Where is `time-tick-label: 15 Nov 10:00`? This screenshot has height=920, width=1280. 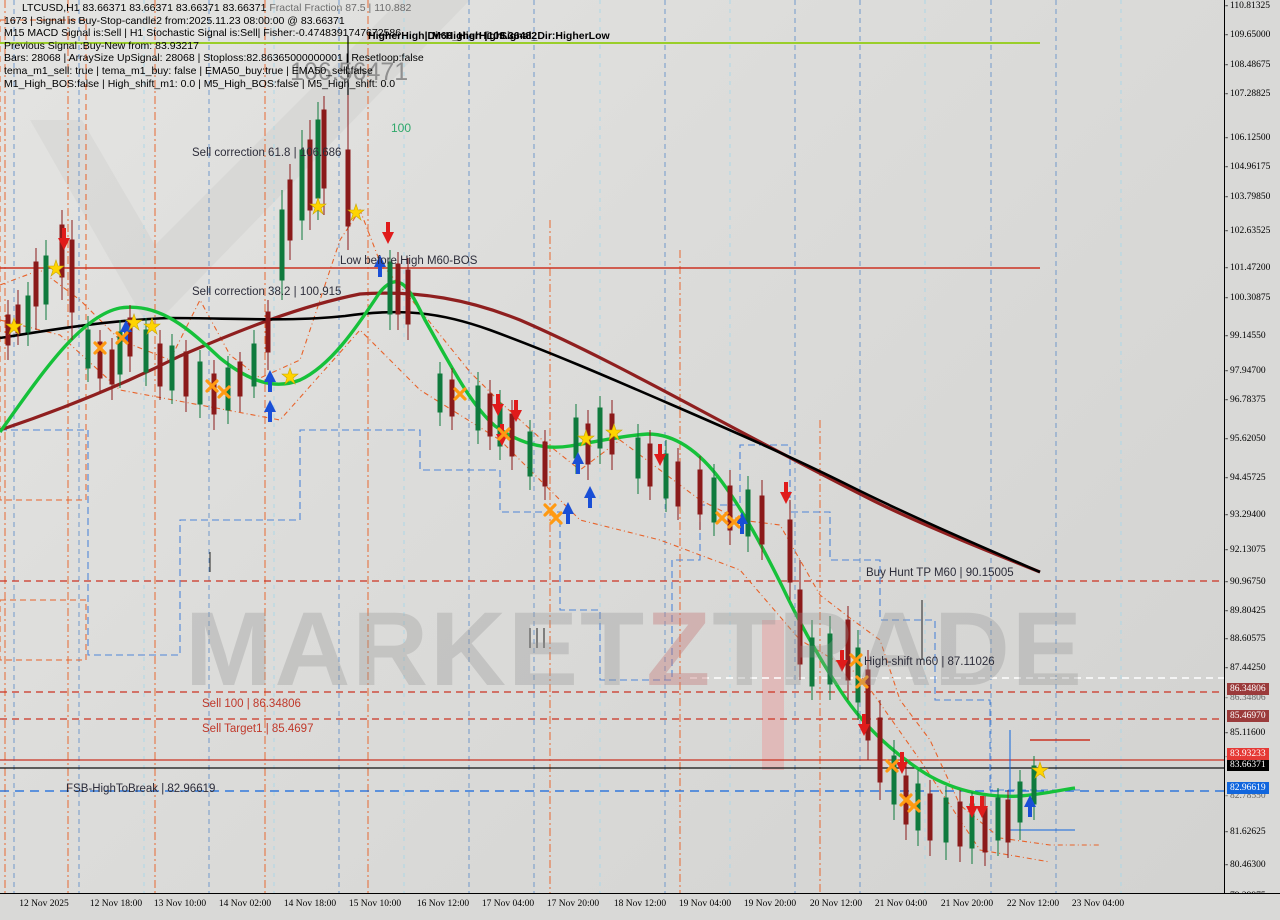
time-tick-label: 15 Nov 10:00 is located at coordinates (375, 904).